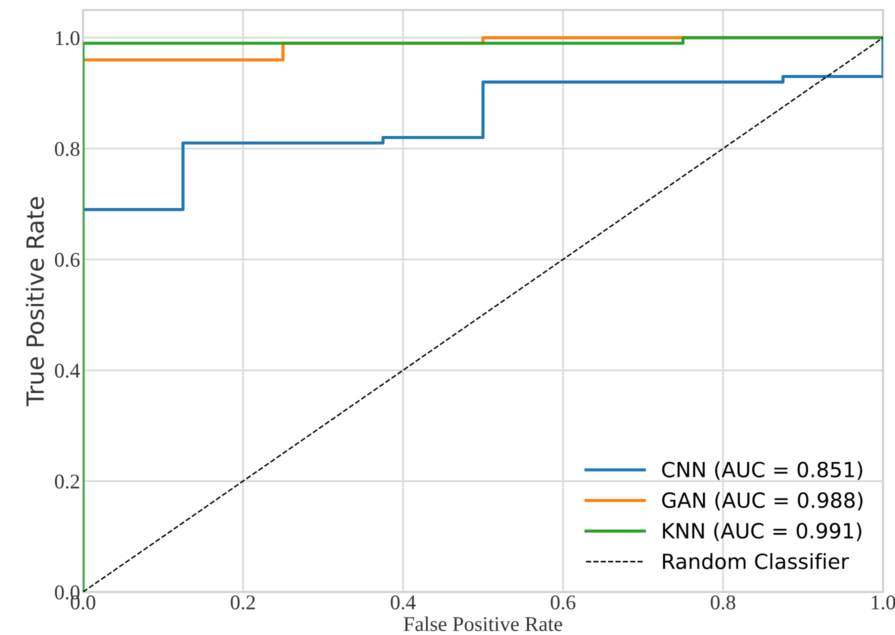 The height and width of the screenshot is (635, 895). I want to click on legend-label: CNN (AUC = 0.851), so click(762, 470).